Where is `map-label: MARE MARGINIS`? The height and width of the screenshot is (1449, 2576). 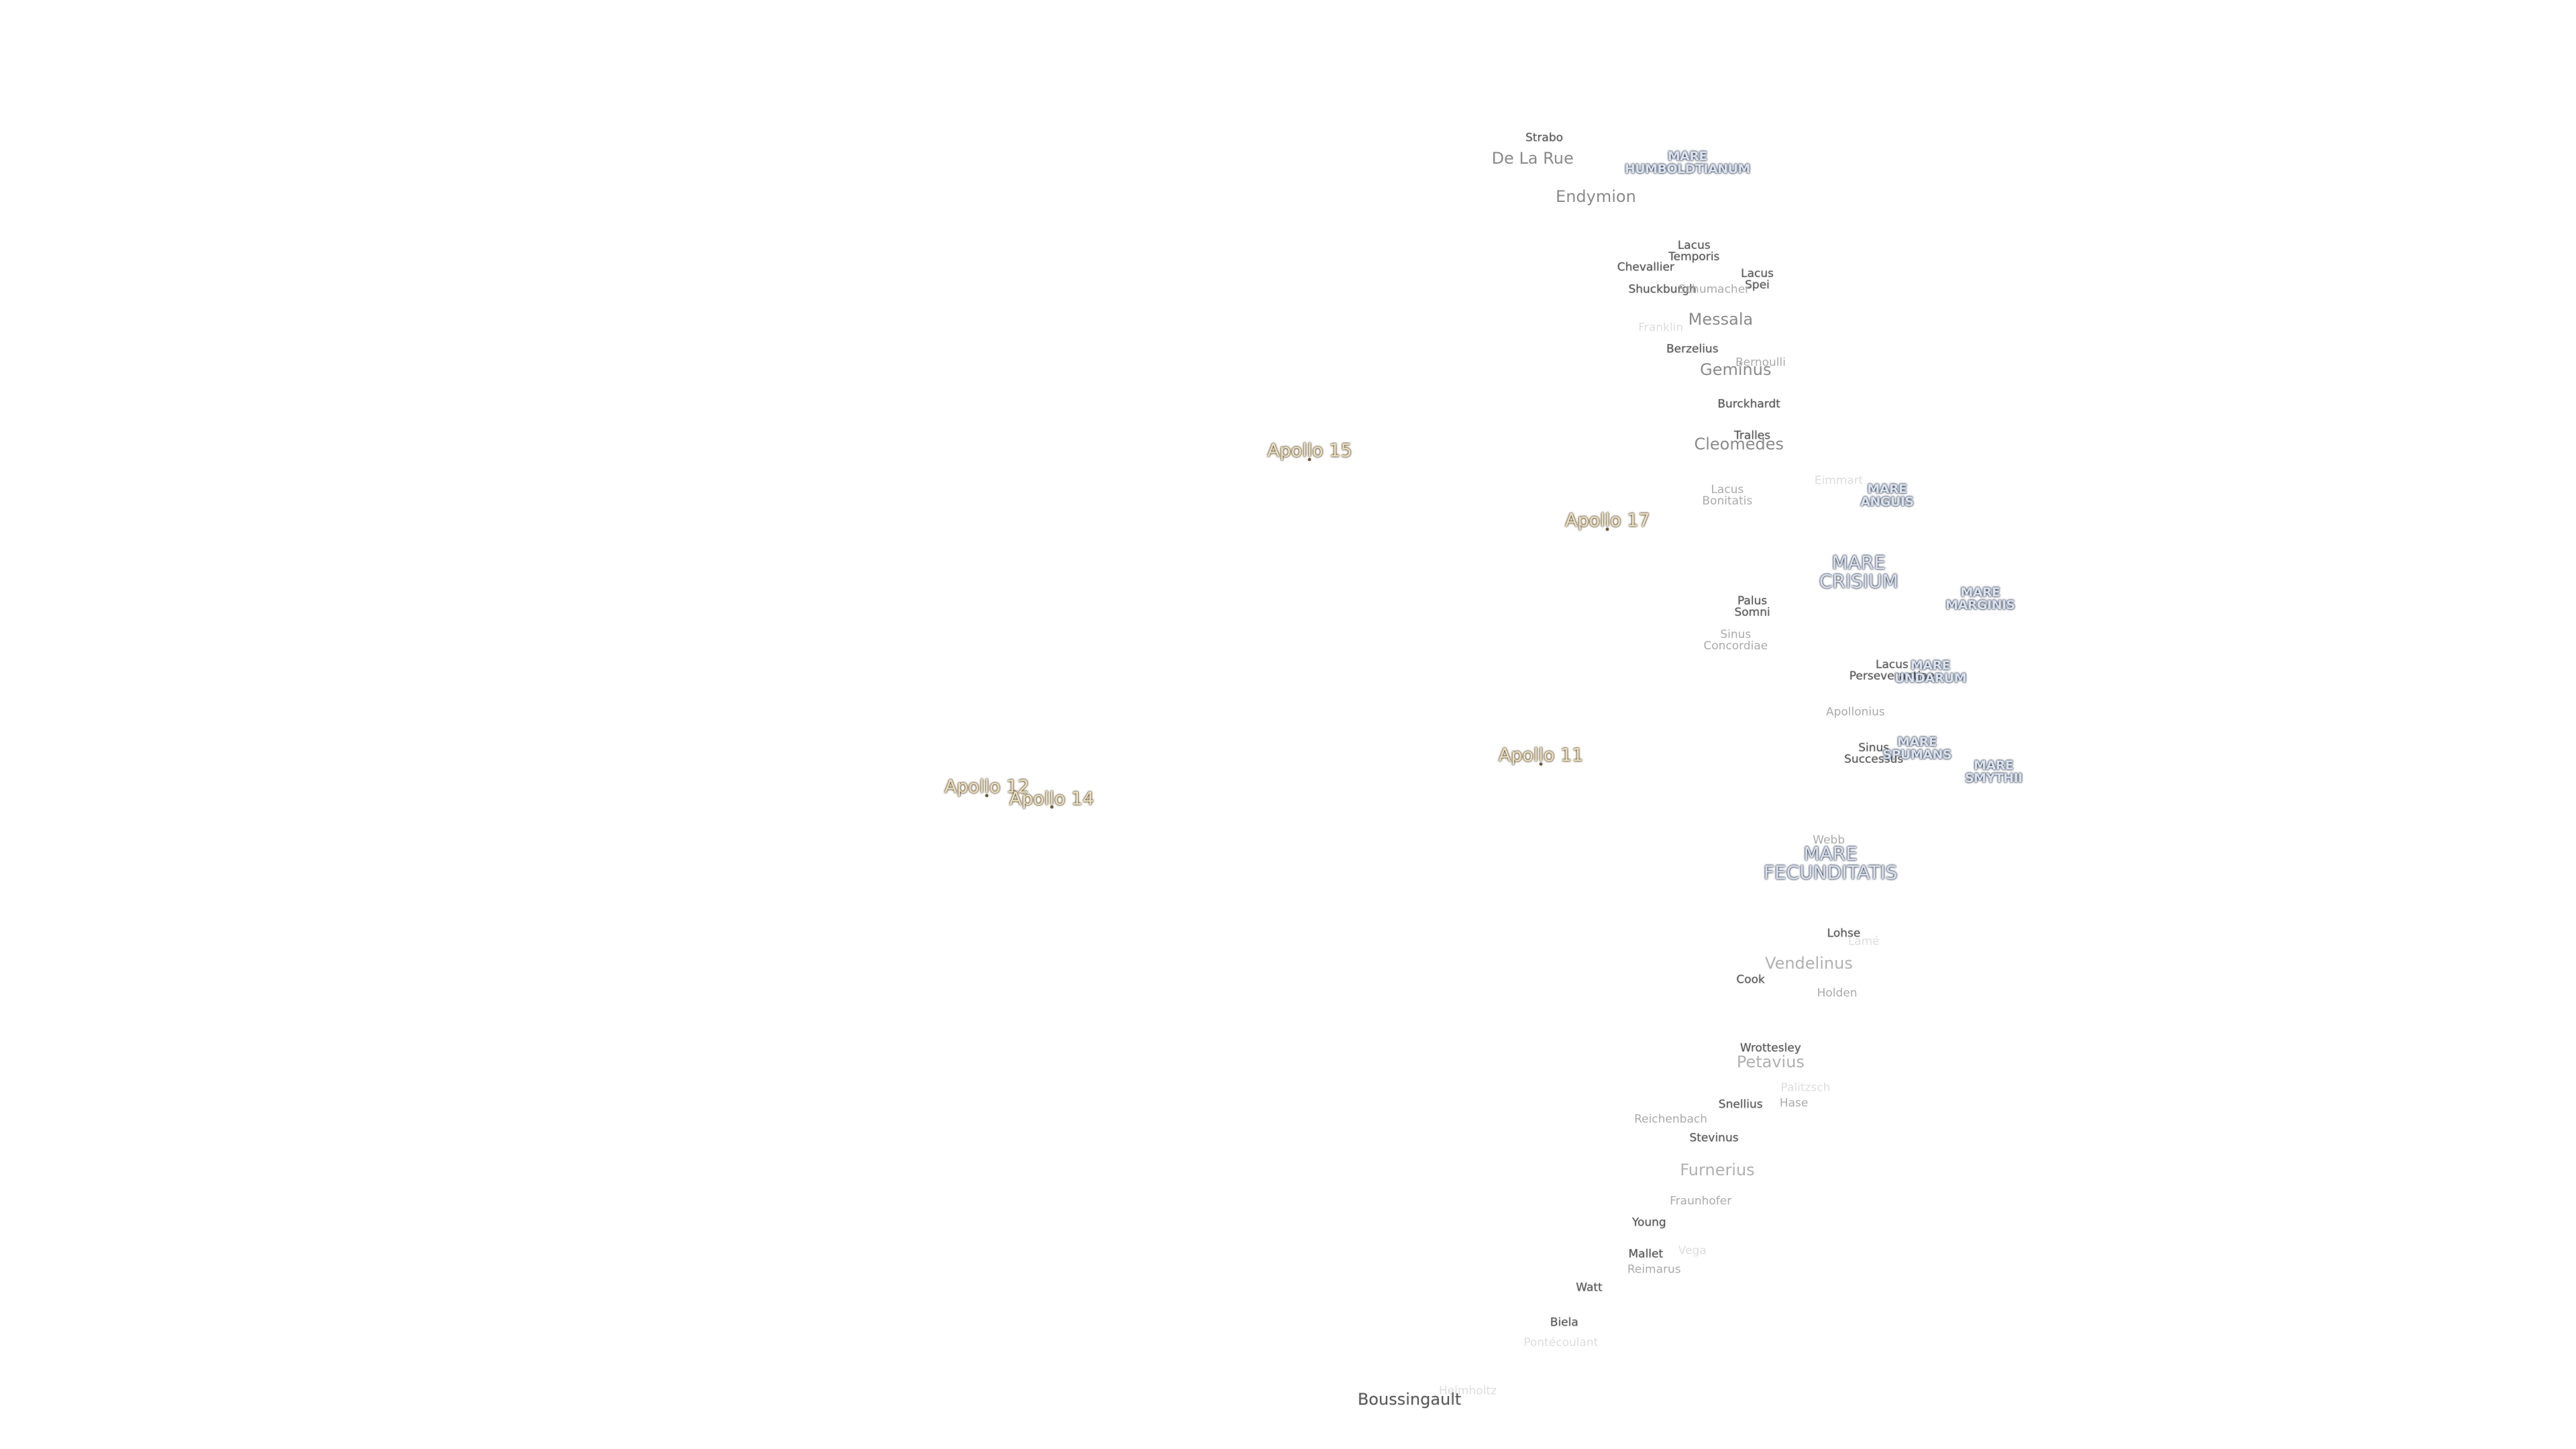 map-label: MARE MARGINIS is located at coordinates (1980, 599).